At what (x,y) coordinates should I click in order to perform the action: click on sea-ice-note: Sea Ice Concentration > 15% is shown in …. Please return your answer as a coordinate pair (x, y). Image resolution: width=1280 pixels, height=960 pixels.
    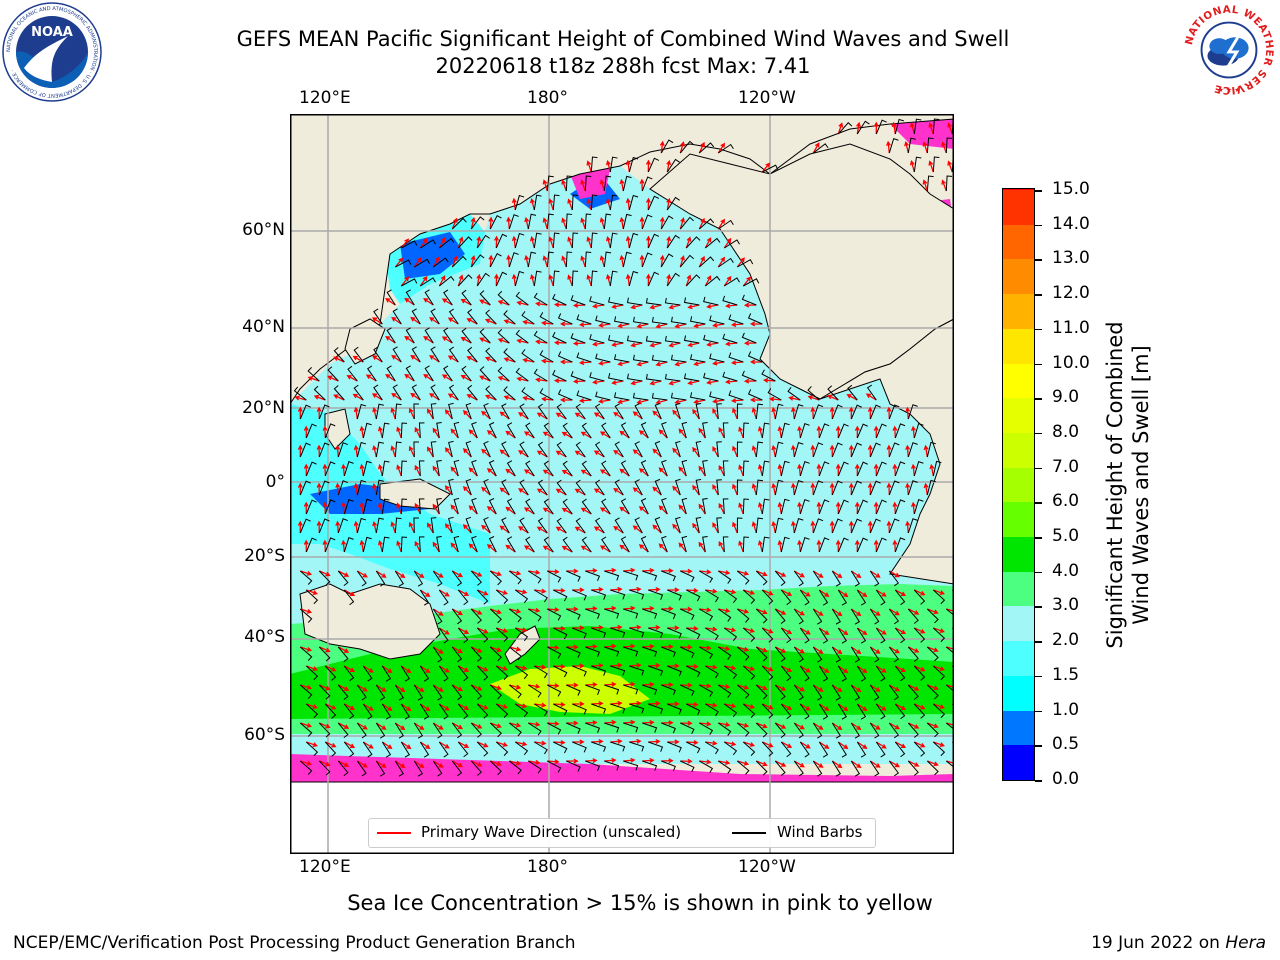
    Looking at the image, I should click on (640, 903).